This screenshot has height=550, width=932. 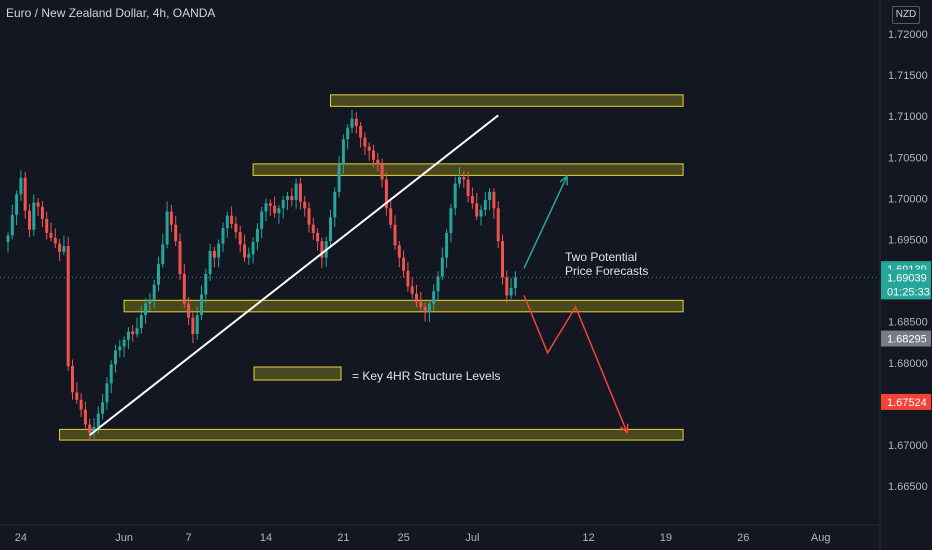 I want to click on x-tick-label: Jul, so click(x=472, y=538).